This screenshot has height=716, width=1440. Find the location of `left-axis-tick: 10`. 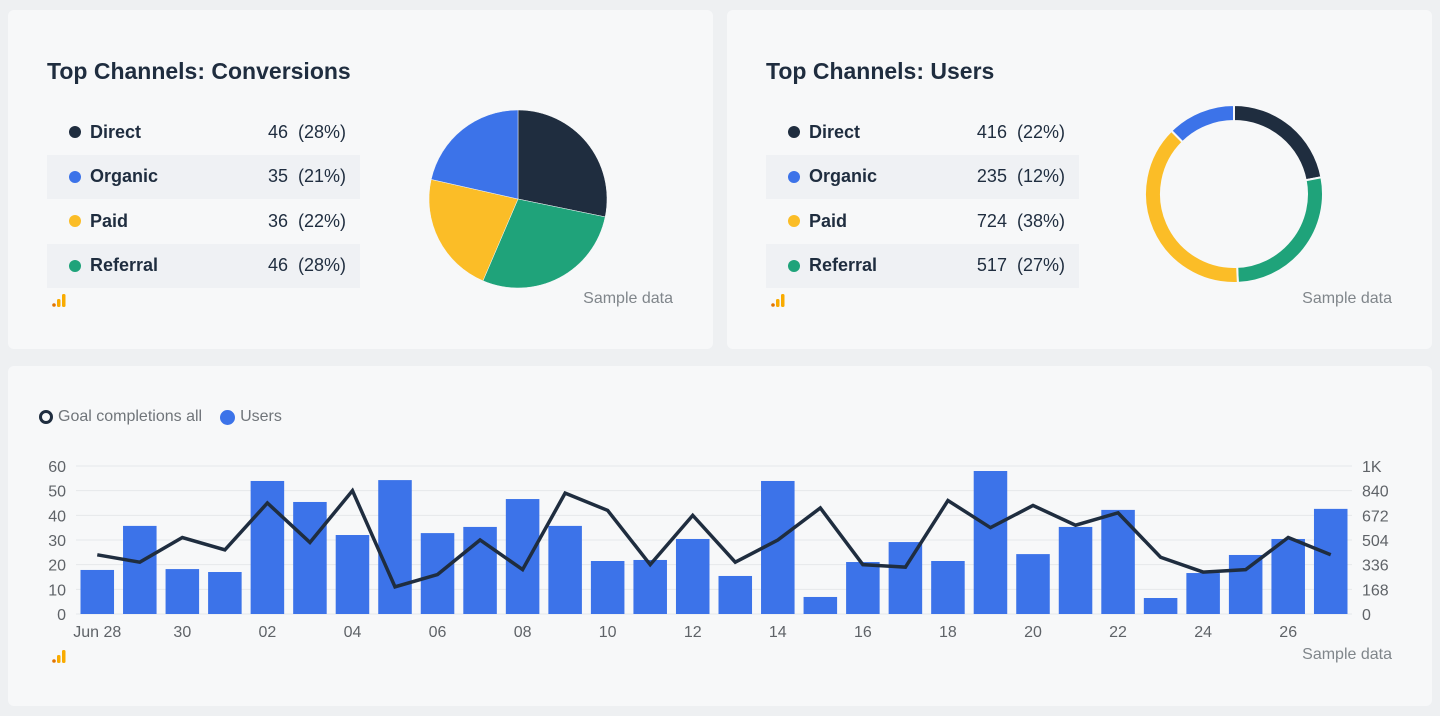

left-axis-tick: 10 is located at coordinates (57, 590).